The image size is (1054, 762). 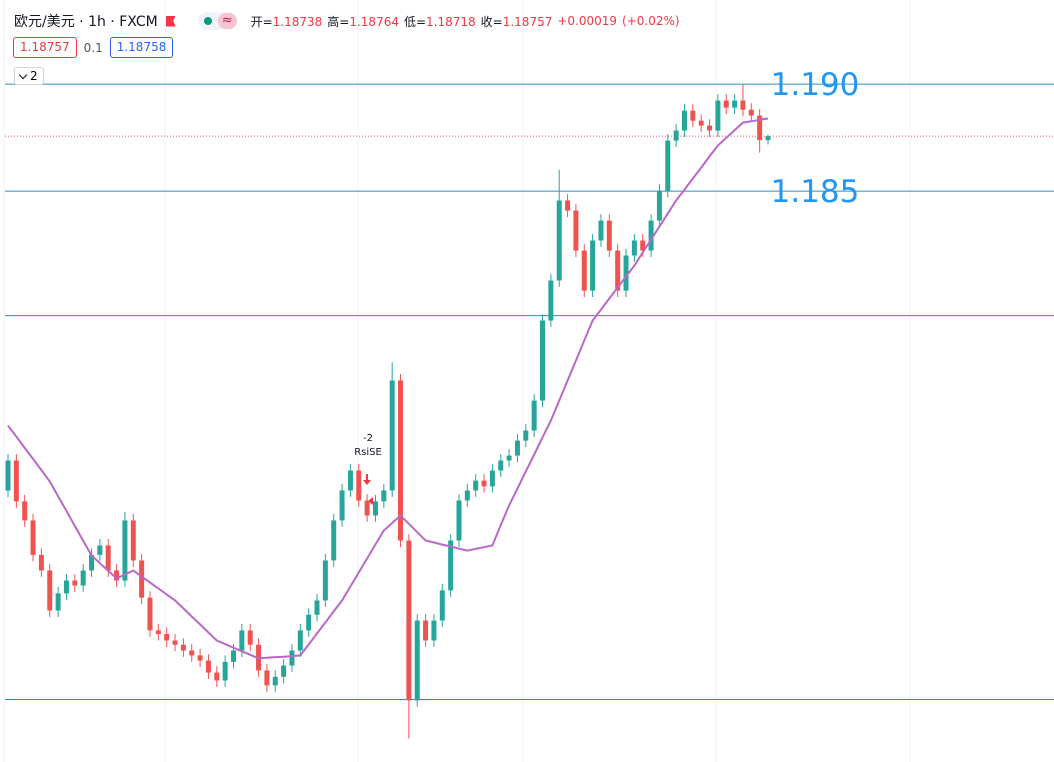 What do you see at coordinates (368, 438) in the screenshot?
I see `signal-count: -2` at bounding box center [368, 438].